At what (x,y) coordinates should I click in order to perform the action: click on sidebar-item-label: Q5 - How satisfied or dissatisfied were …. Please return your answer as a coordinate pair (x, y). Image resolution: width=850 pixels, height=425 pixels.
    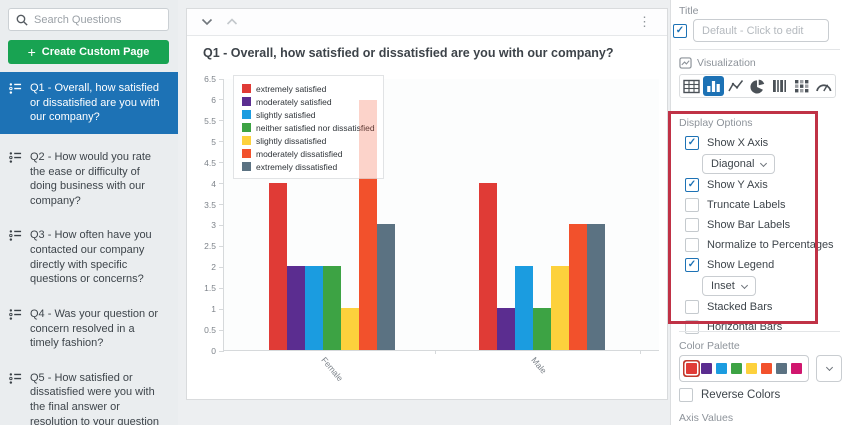
    Looking at the image, I should click on (95, 398).